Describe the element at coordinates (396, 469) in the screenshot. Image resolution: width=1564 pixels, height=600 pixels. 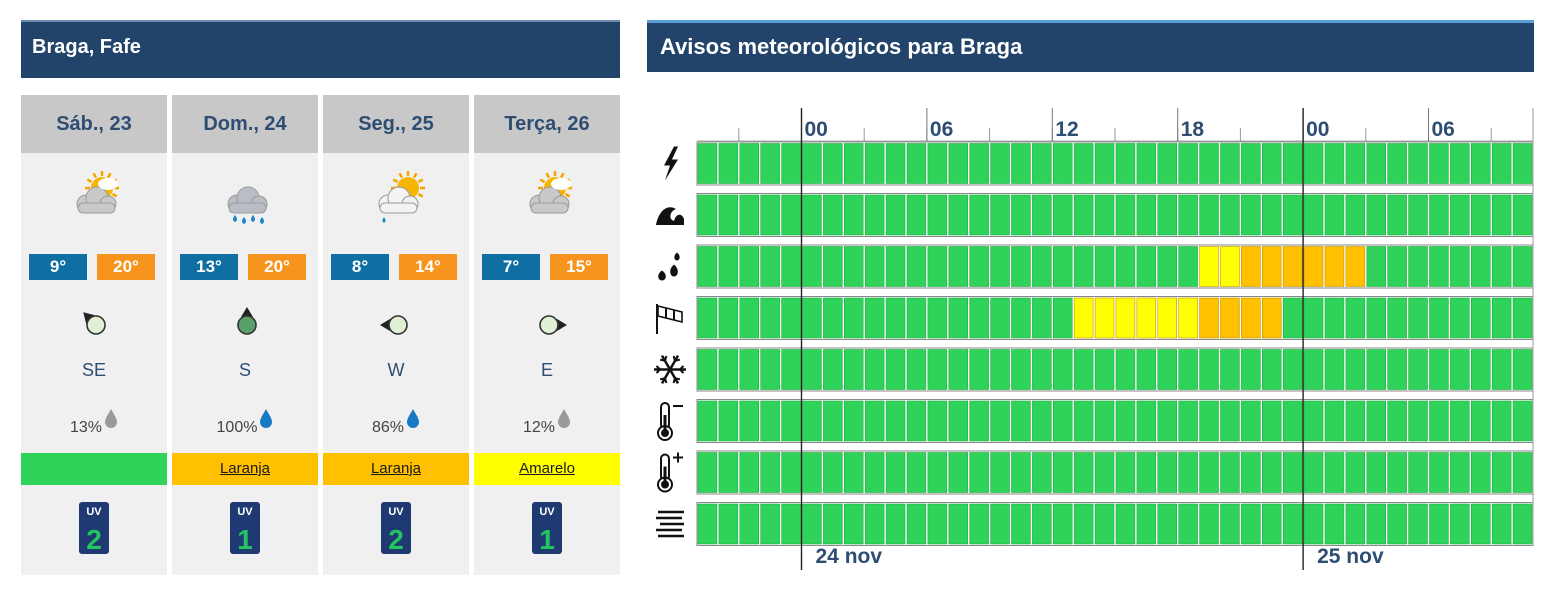
I see `warning-level-link: Laranja` at that location.